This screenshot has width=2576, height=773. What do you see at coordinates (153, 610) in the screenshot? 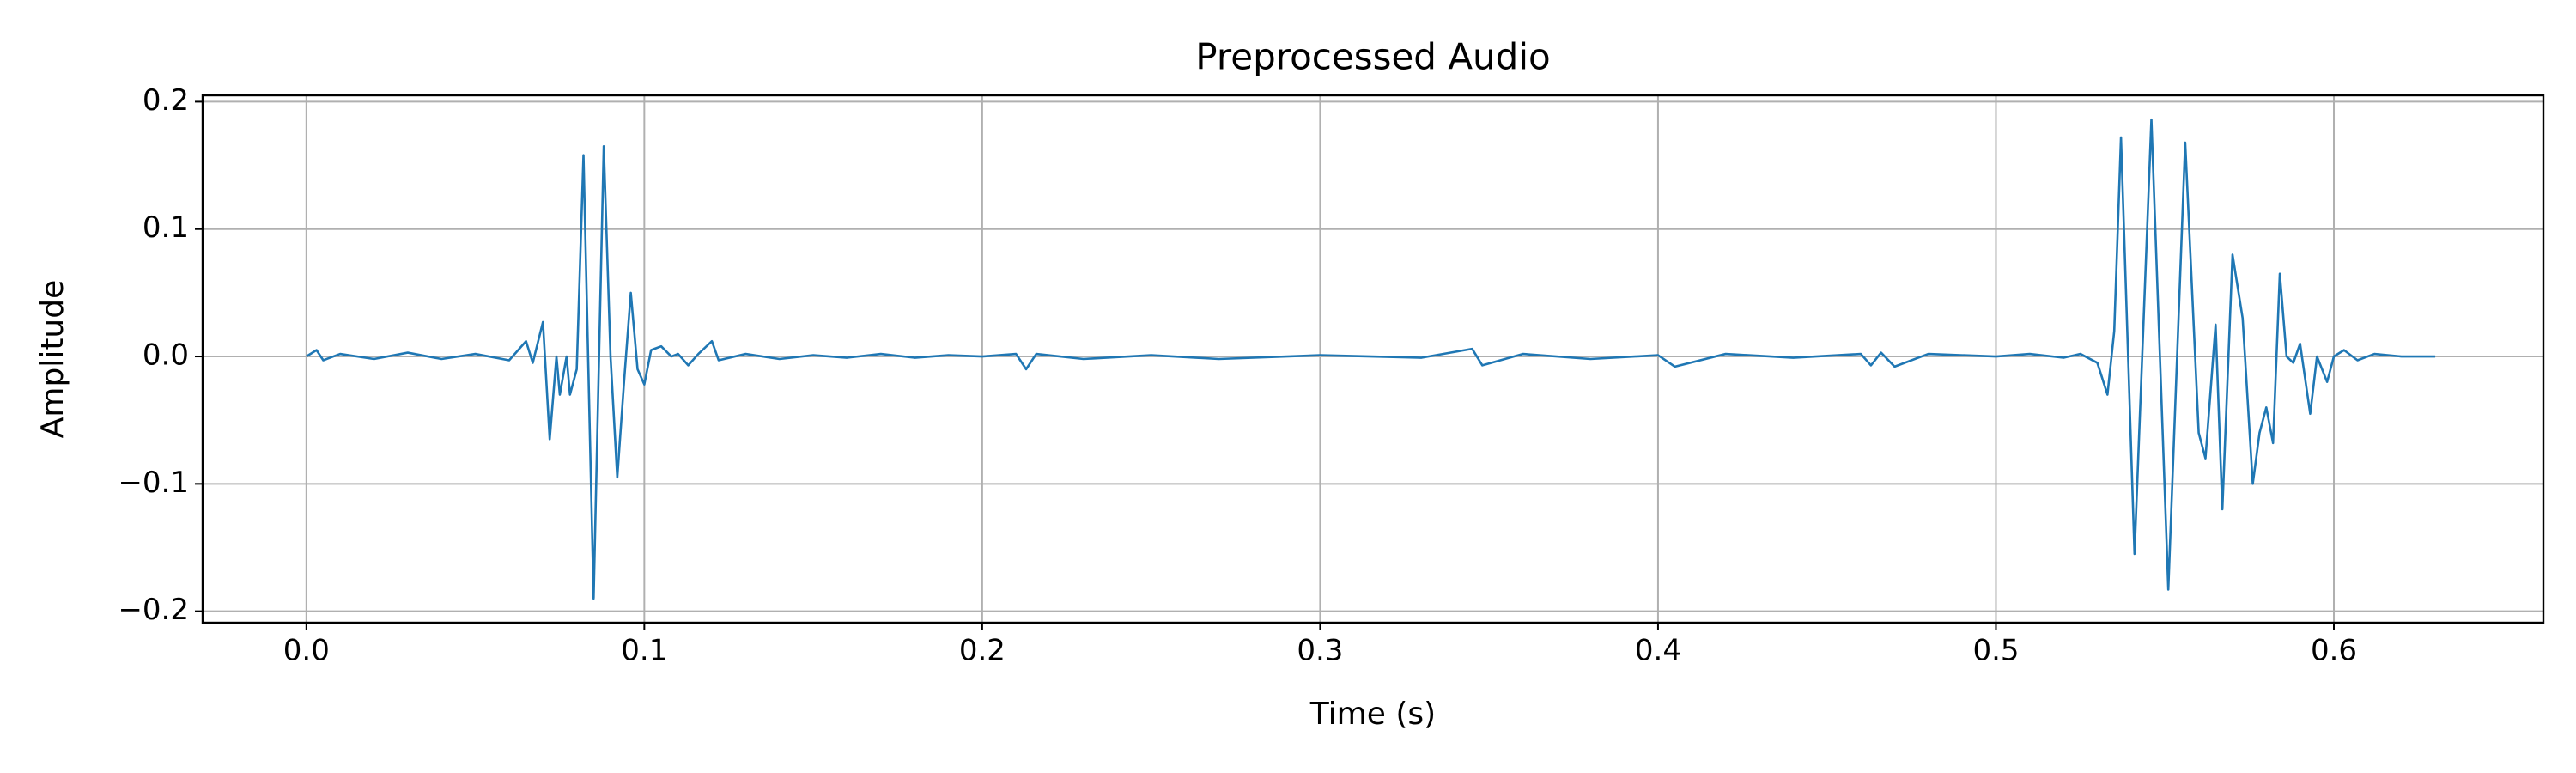
I see `y-tick-label: −0.2` at bounding box center [153, 610].